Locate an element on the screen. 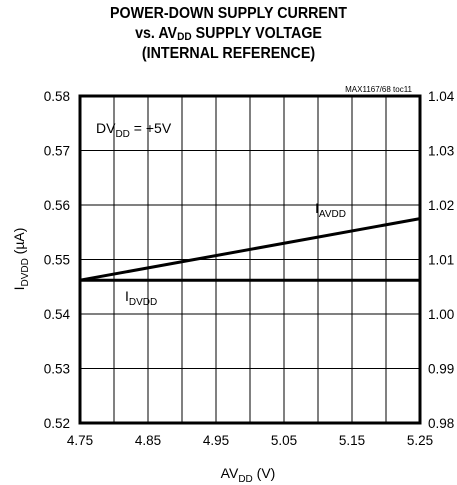  y-axis-label-sub: DVDD is located at coordinates (25, 272).